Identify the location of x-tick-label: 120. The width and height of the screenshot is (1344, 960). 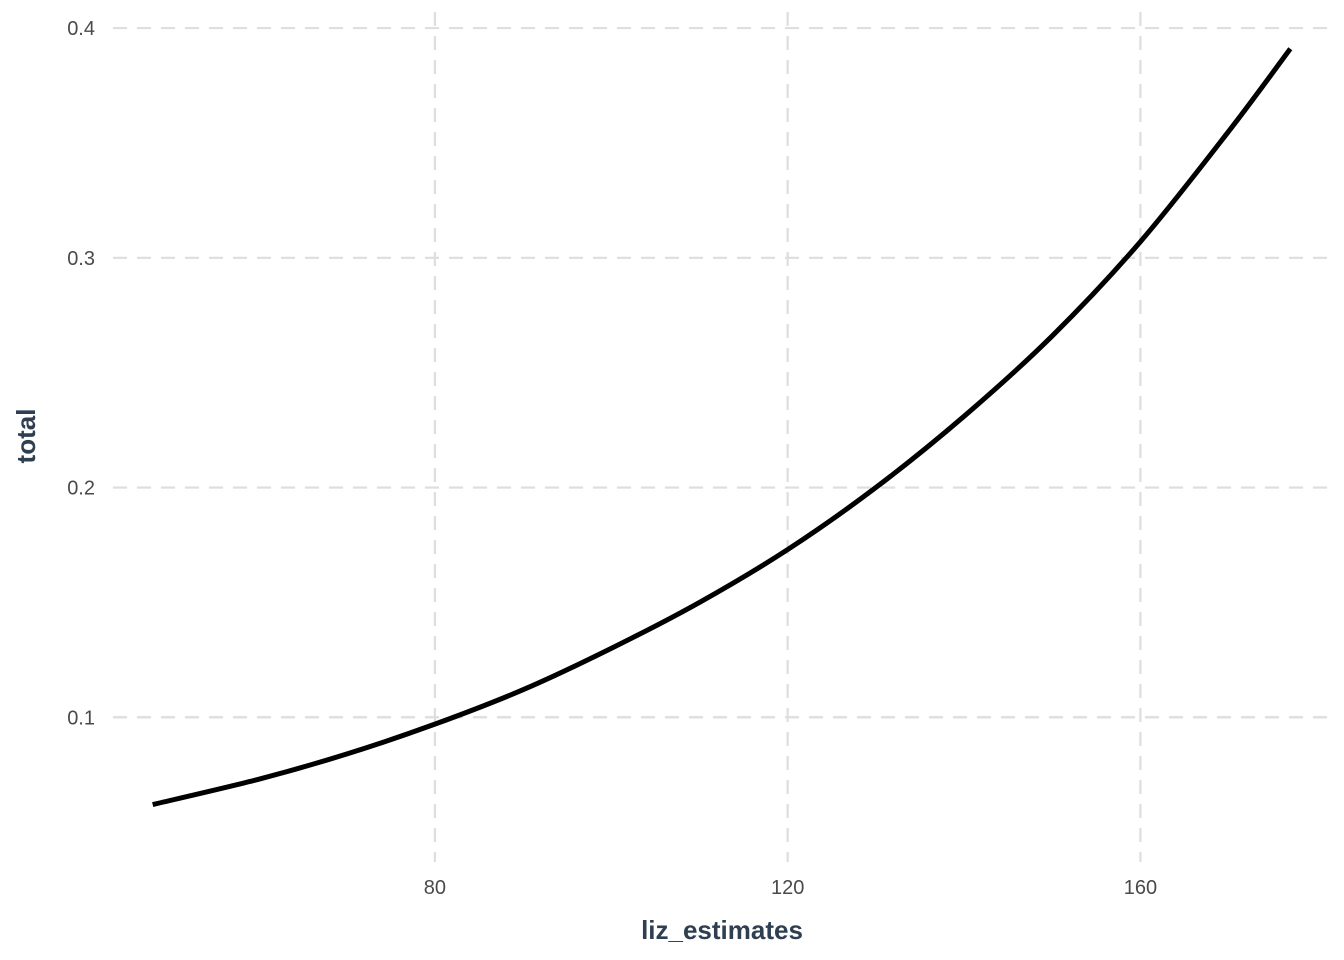
(787, 888).